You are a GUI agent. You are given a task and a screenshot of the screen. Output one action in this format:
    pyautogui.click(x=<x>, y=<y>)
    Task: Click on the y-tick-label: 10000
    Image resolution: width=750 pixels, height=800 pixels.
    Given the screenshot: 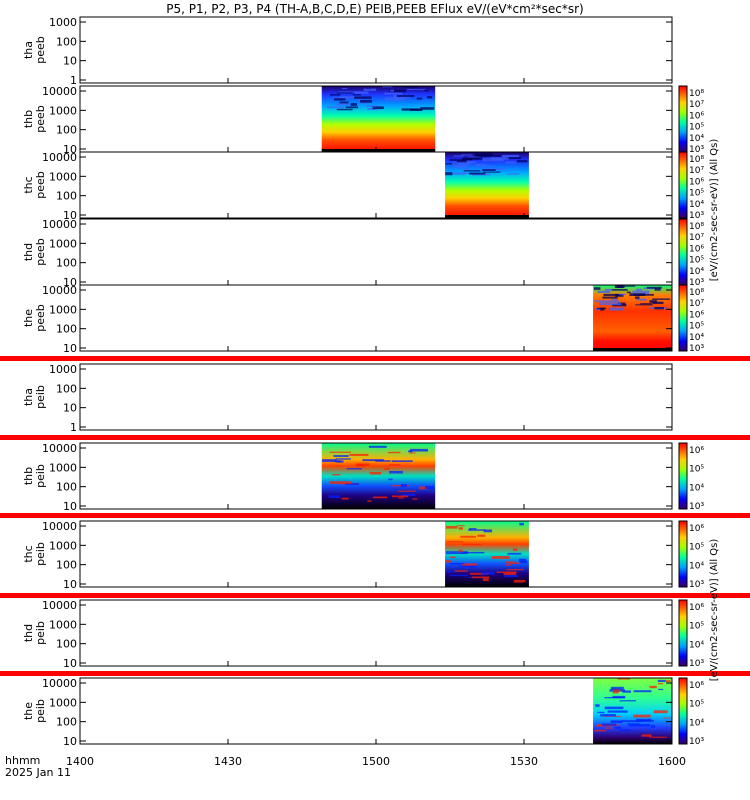 What is the action you would take?
    pyautogui.click(x=59, y=526)
    